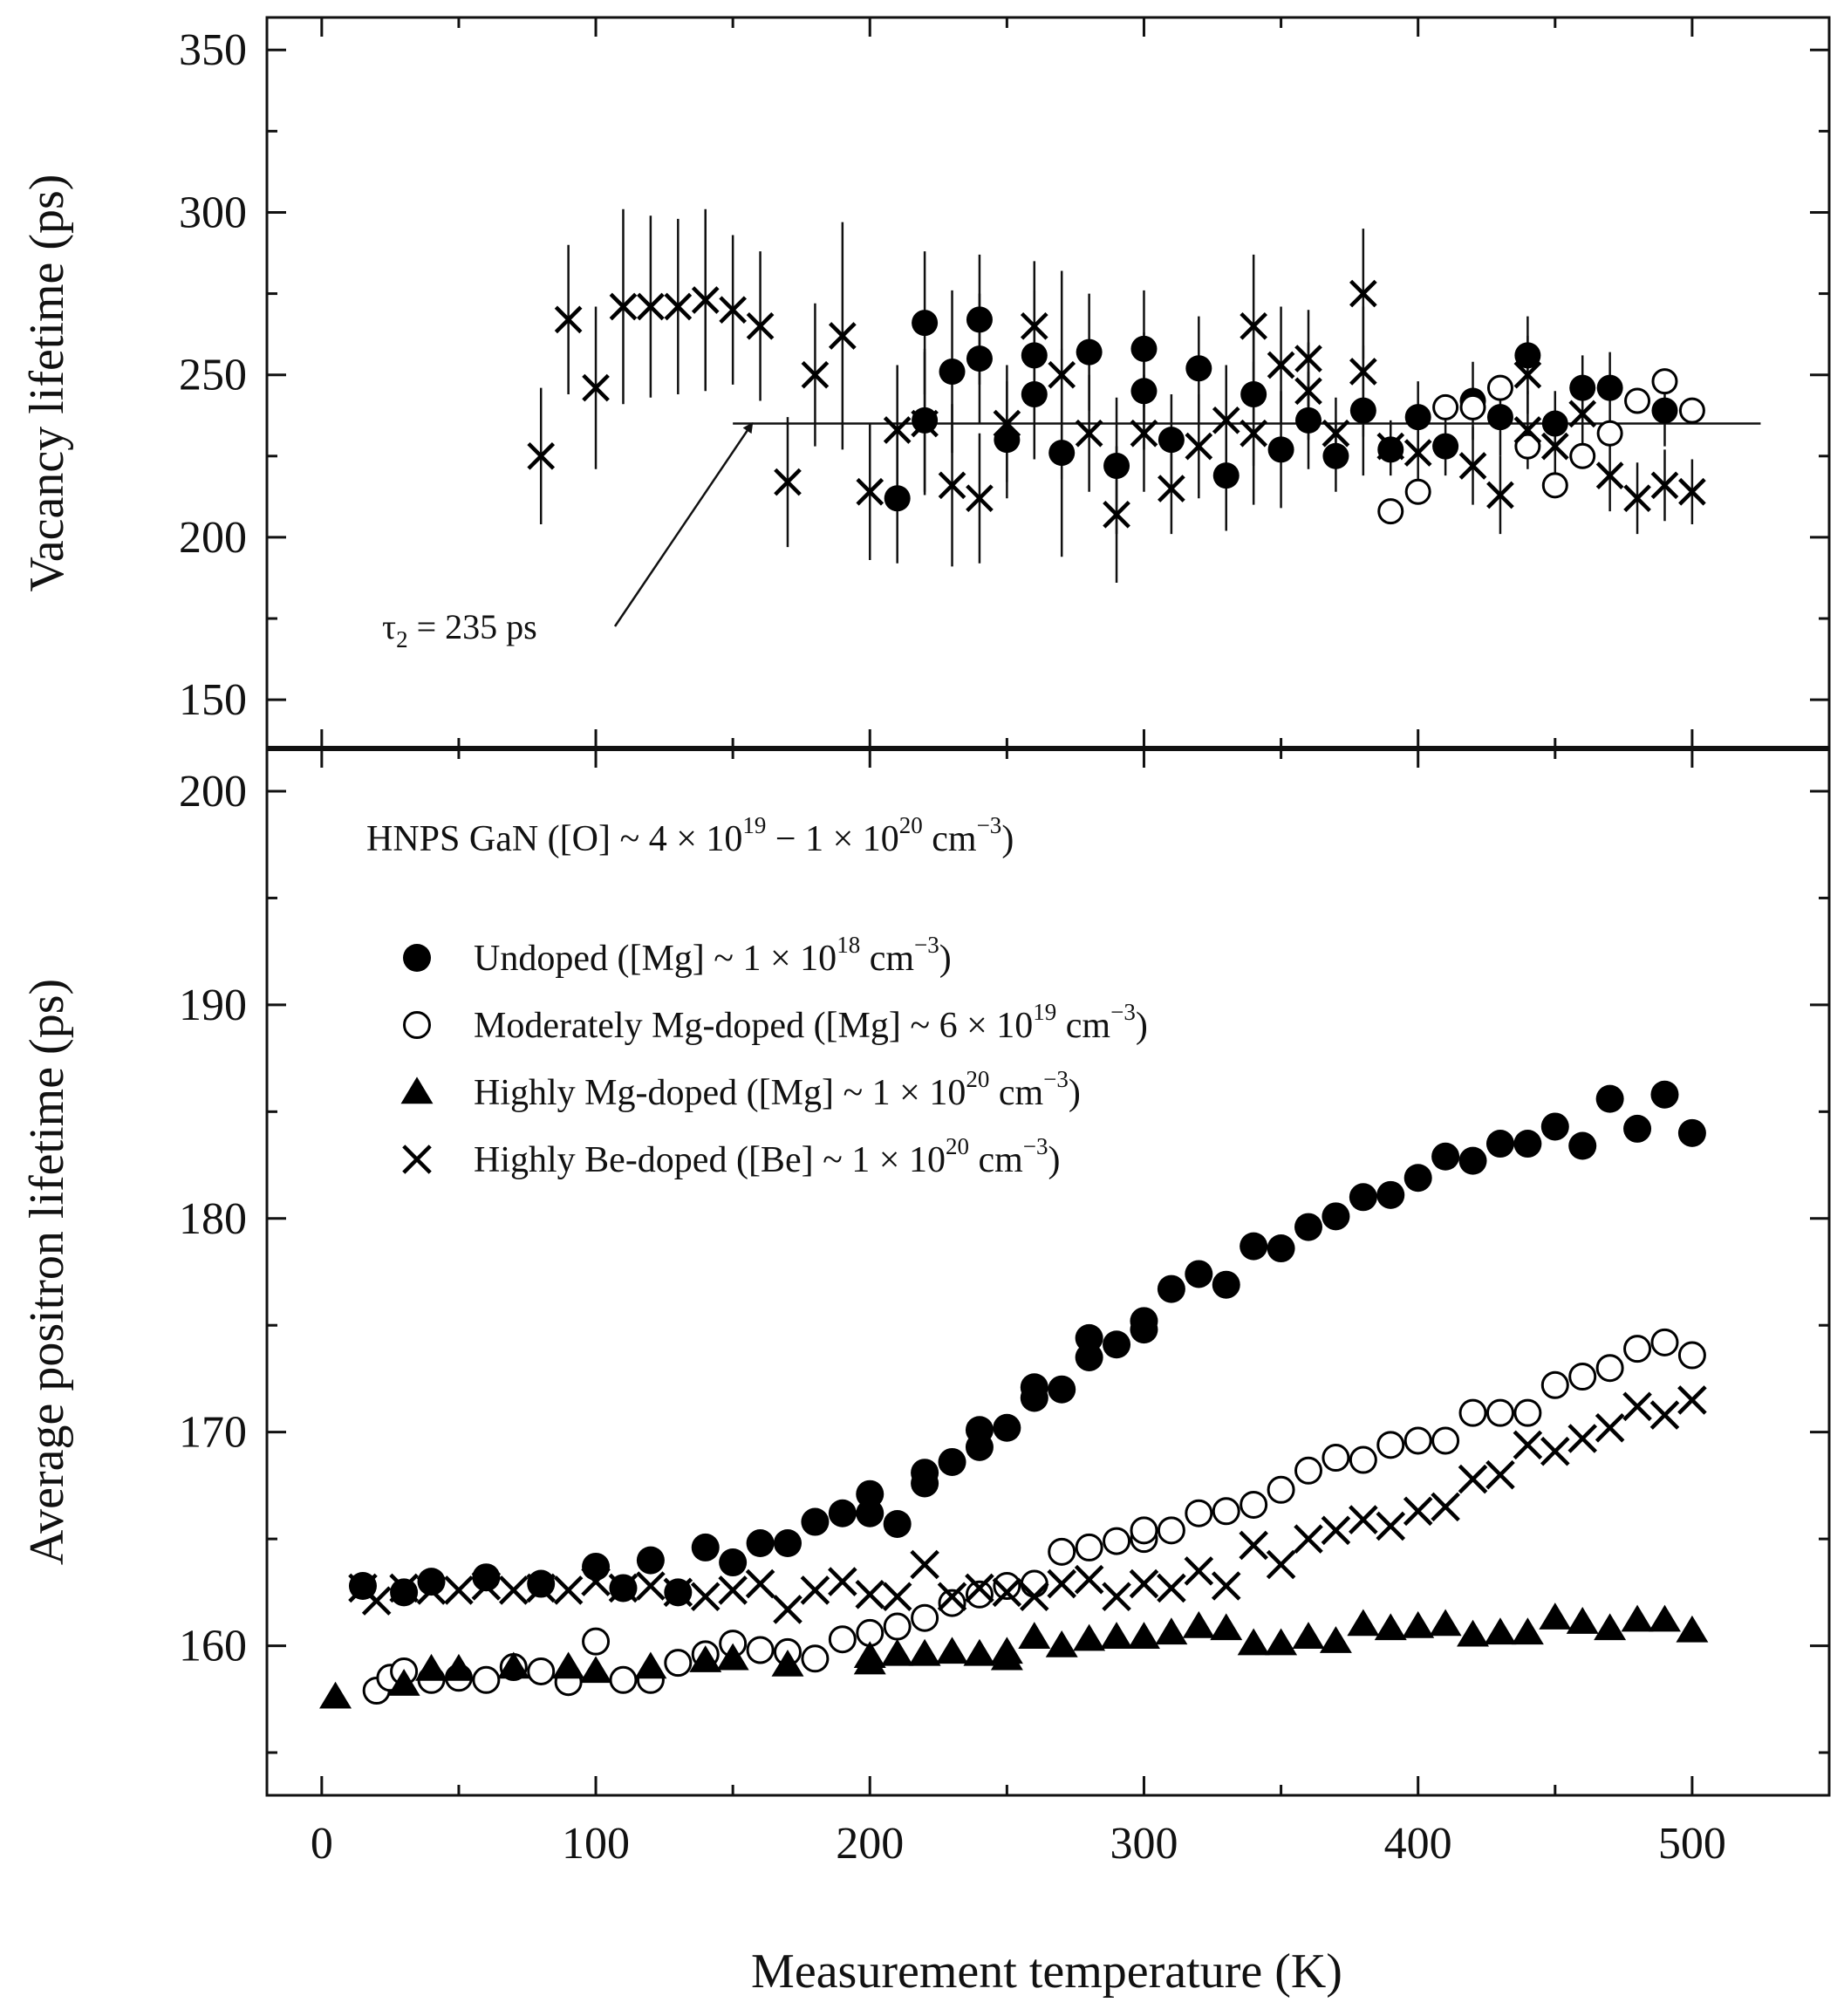  Describe the element at coordinates (417, 1059) in the screenshot. I see `legend-markers` at that location.